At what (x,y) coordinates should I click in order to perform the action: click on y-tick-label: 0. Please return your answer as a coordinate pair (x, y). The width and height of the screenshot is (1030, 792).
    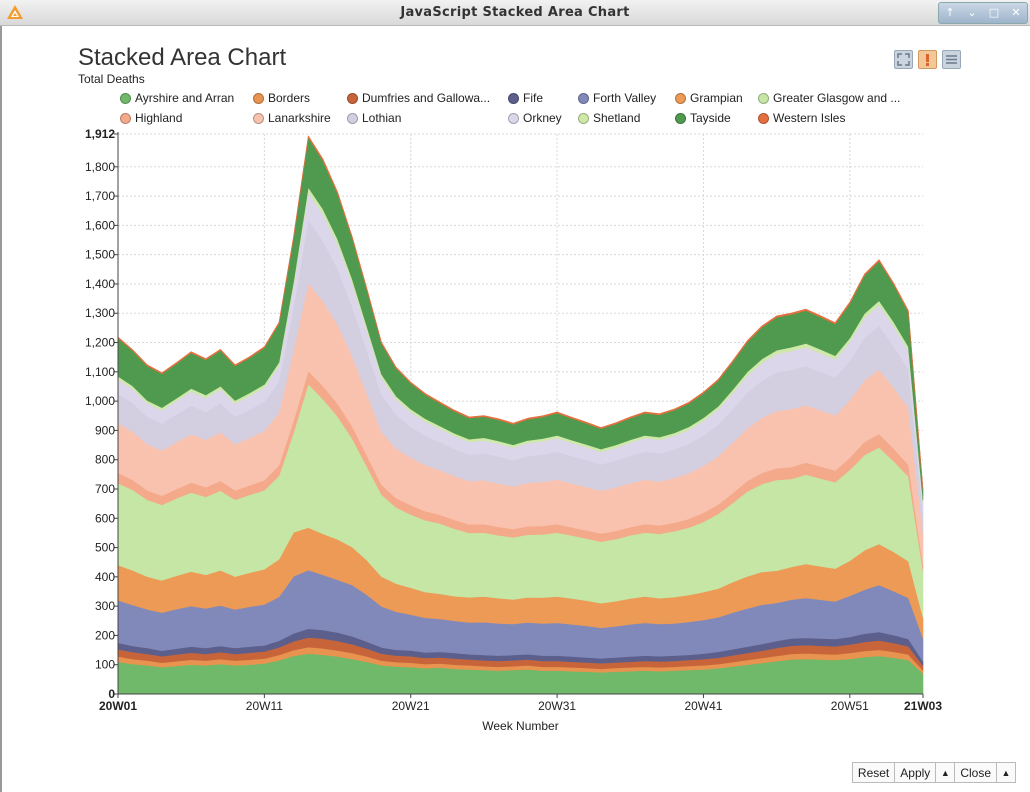
    Looking at the image, I should click on (111, 694).